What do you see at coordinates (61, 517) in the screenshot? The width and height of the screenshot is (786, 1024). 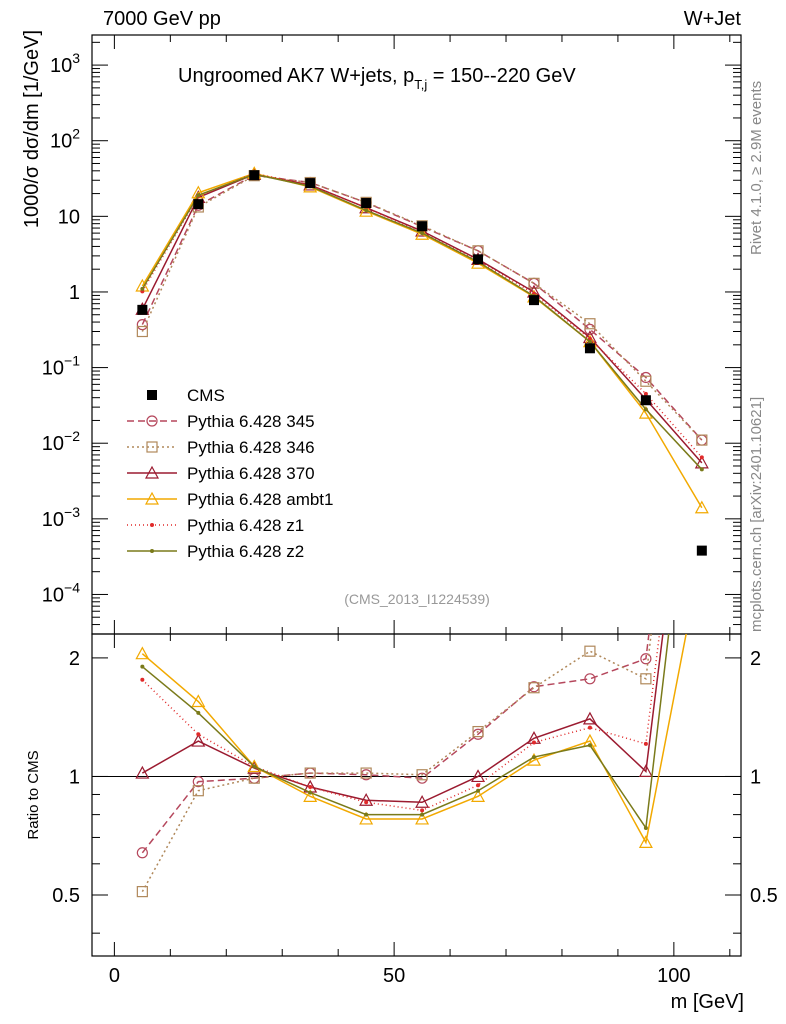 I see `y-tick-label: 10⁻³` at bounding box center [61, 517].